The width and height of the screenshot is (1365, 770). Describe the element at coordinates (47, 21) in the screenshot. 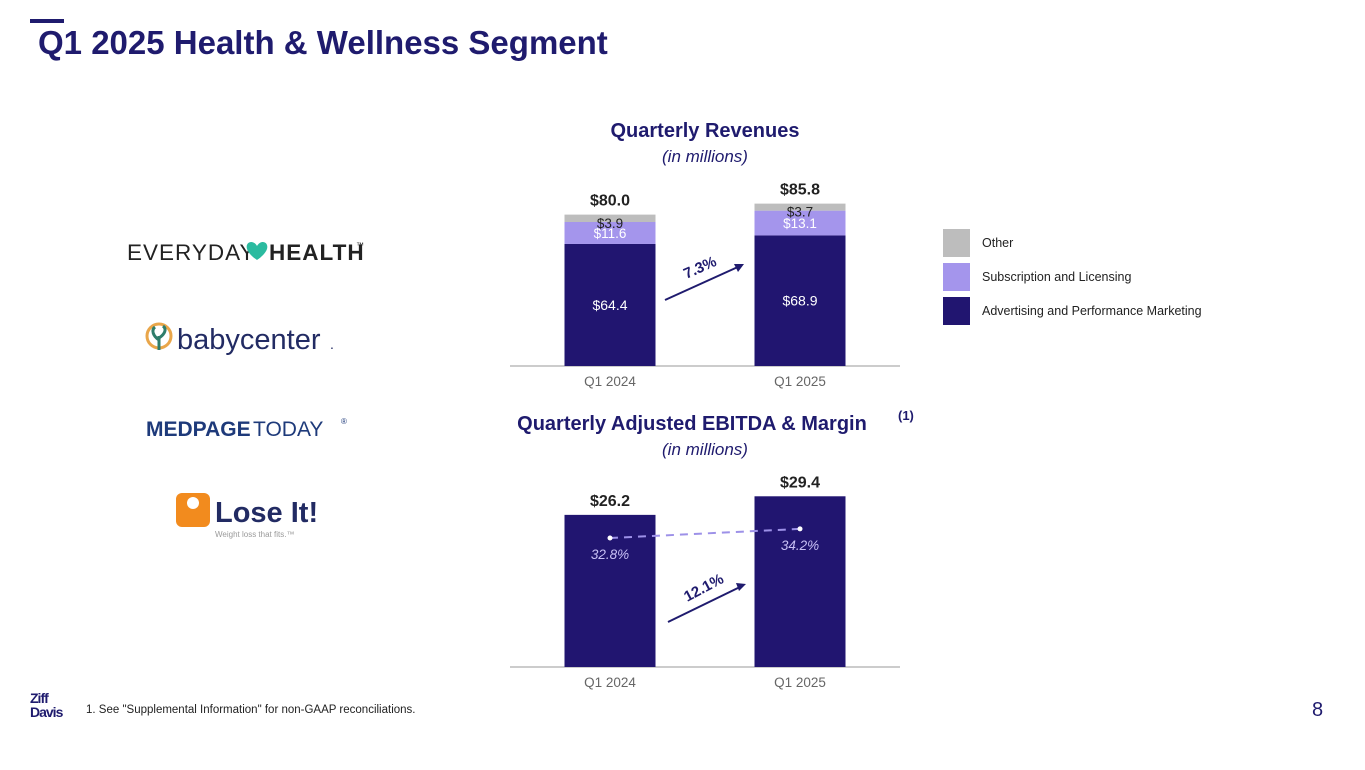

I see `title-accent-bar` at that location.